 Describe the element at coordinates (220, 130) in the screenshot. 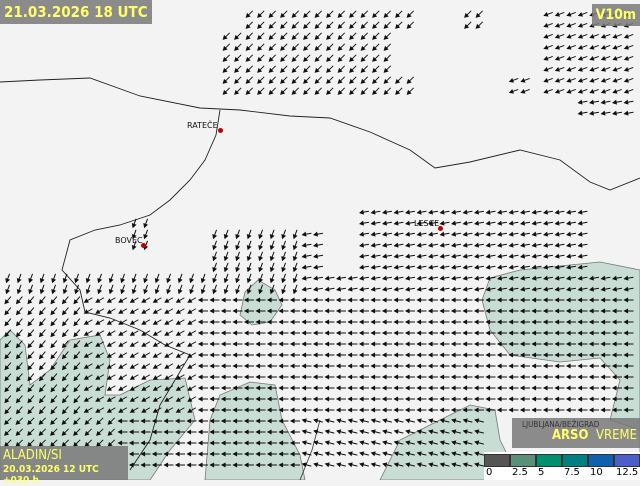

I see `city-marker-ratece` at that location.